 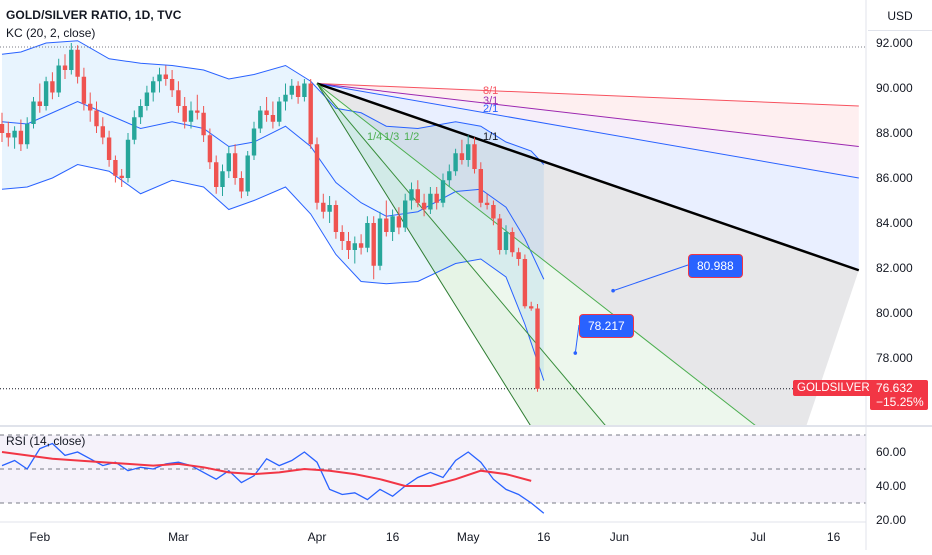 What do you see at coordinates (178, 537) in the screenshot?
I see `x-tick-label: Mar` at bounding box center [178, 537].